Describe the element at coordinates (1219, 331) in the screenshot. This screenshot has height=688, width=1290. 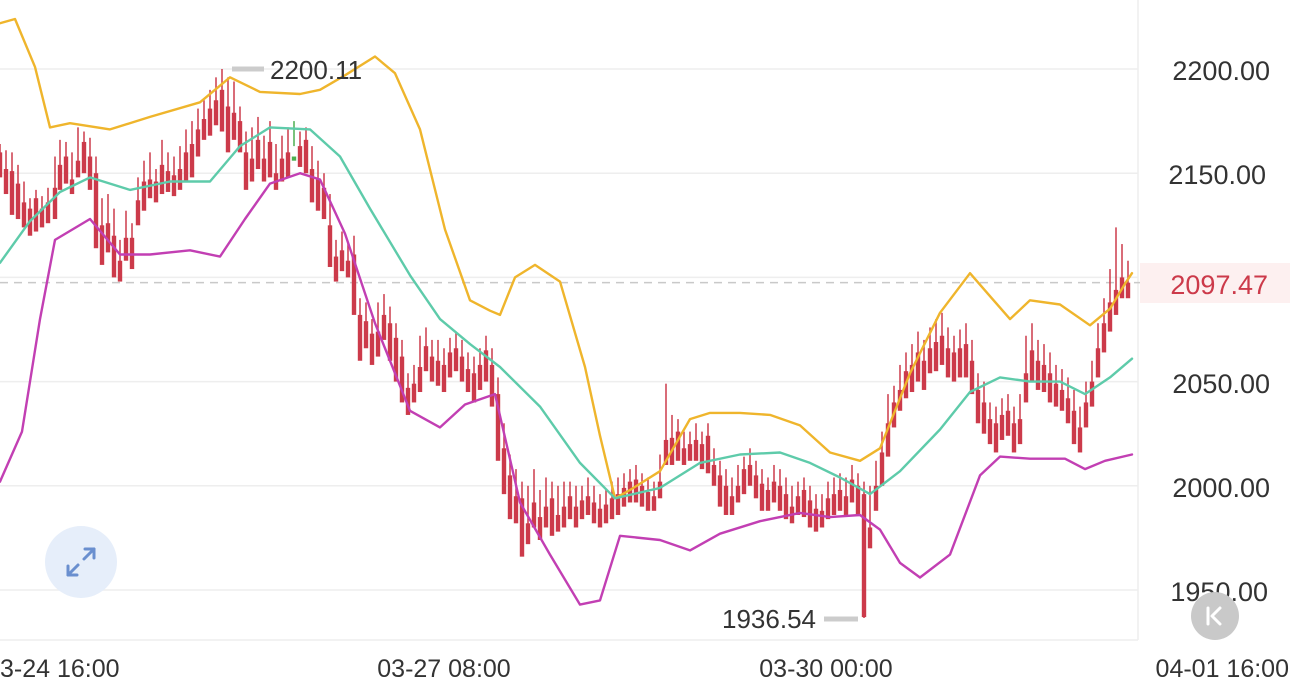
I see `price-axis: 2200.00 2150.00 2050.00 2000.00 1950.00` at that location.